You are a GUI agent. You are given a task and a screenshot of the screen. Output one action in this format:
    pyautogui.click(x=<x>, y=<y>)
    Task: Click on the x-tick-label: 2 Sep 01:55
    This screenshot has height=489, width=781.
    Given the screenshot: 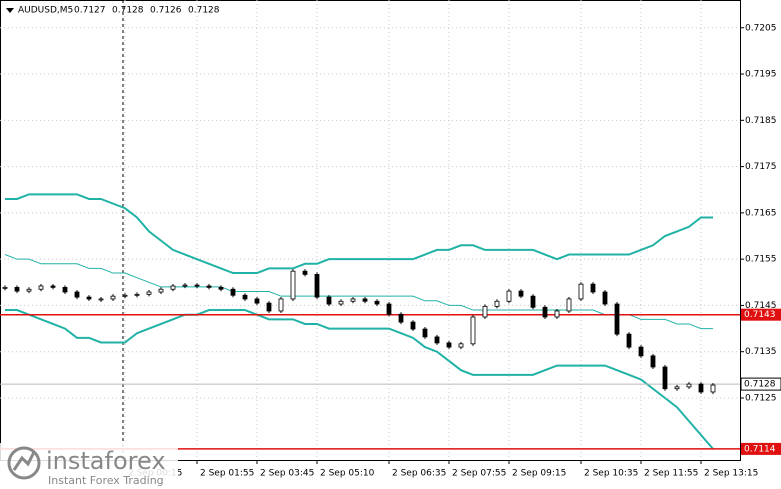 What is the action you would take?
    pyautogui.click(x=227, y=474)
    